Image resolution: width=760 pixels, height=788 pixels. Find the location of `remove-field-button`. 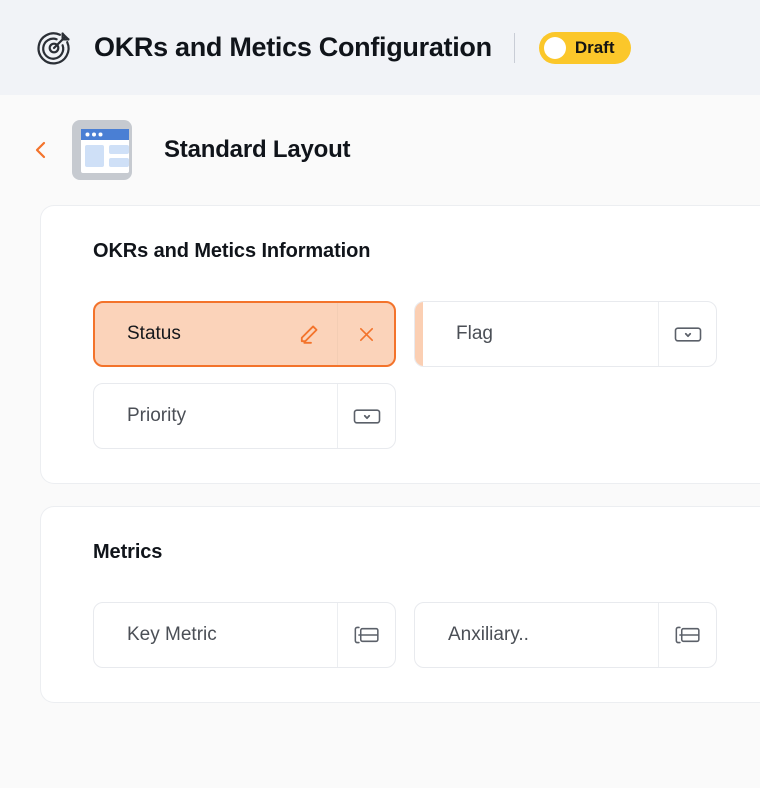

remove-field-button is located at coordinates (365, 334).